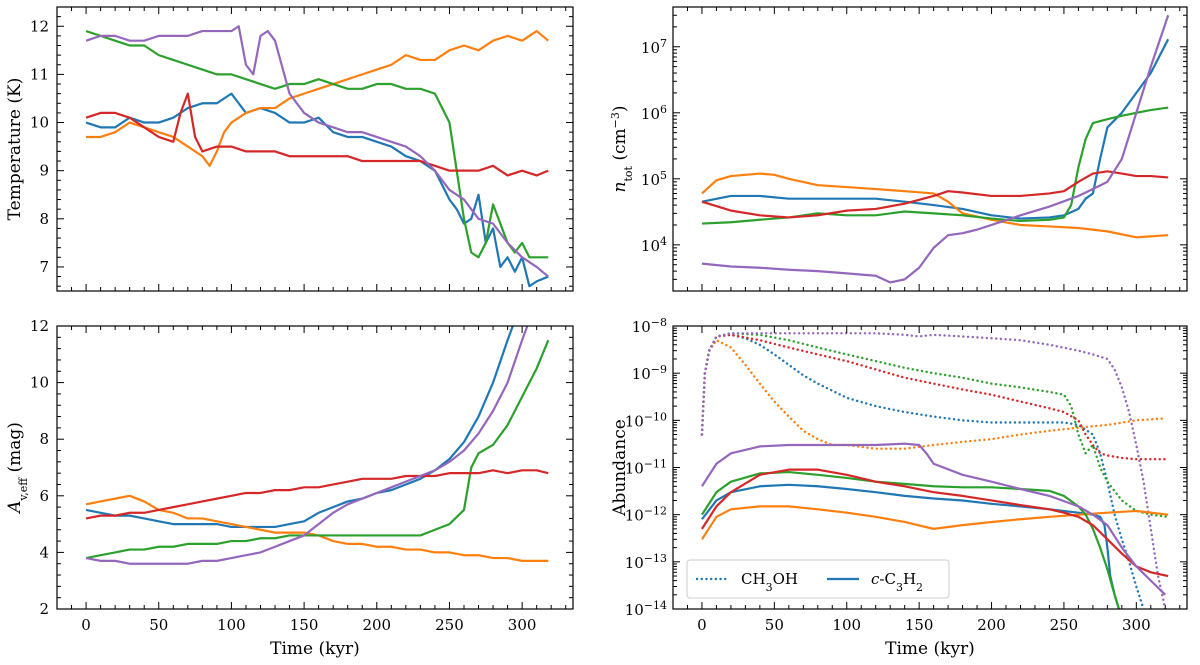 The height and width of the screenshot is (665, 1200). I want to click on y-tick-label: 11, so click(39, 74).